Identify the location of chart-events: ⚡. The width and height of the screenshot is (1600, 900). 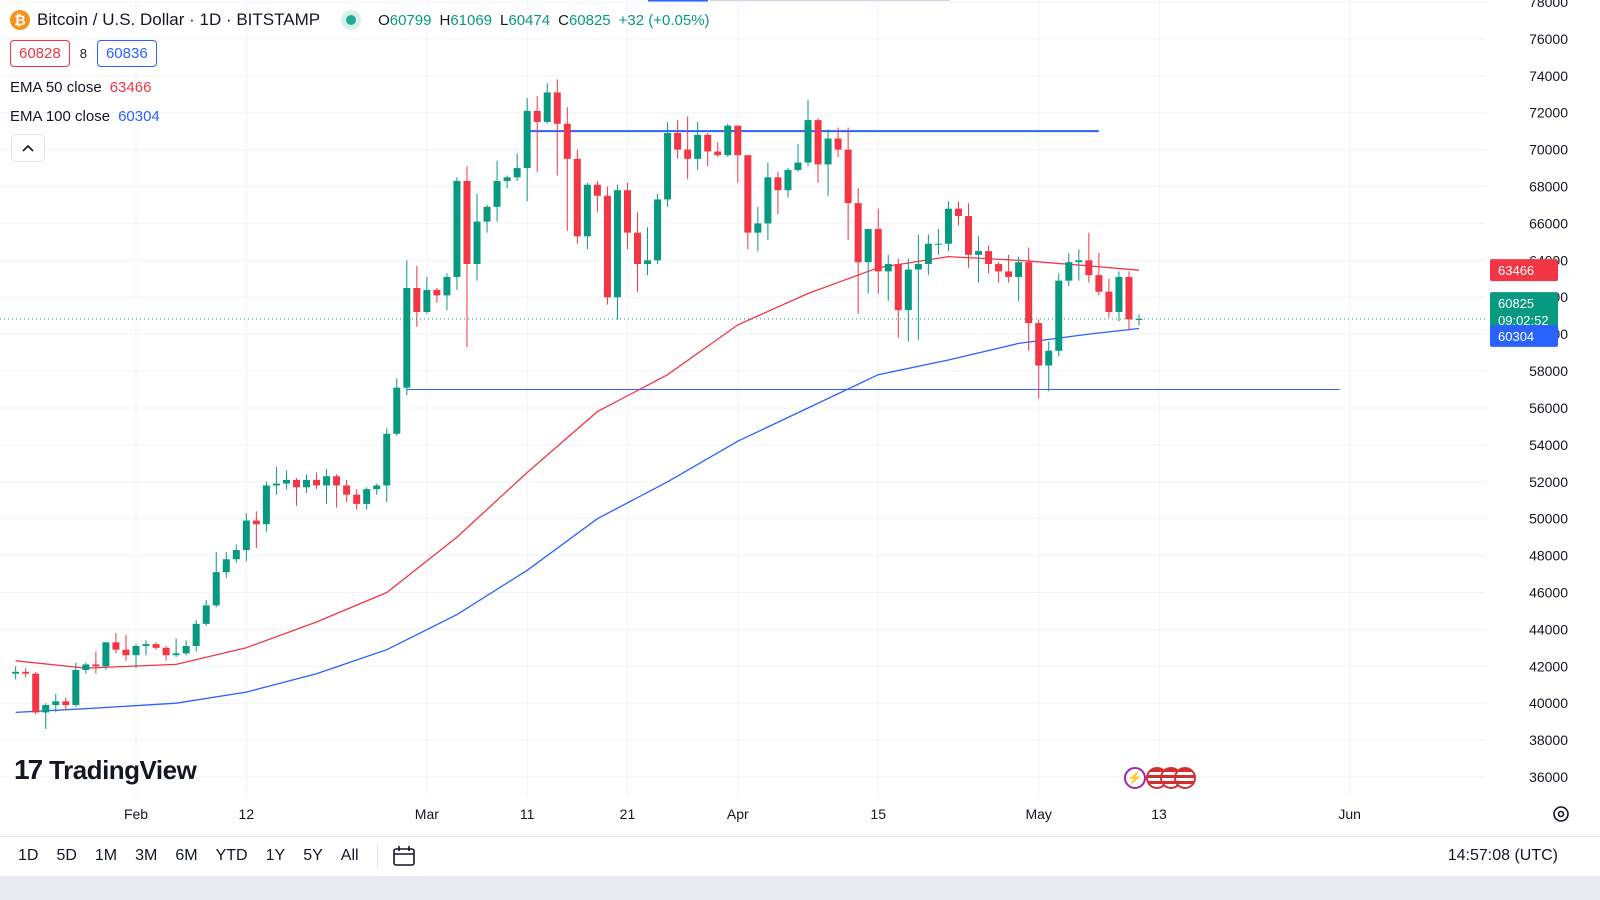
(1160, 778).